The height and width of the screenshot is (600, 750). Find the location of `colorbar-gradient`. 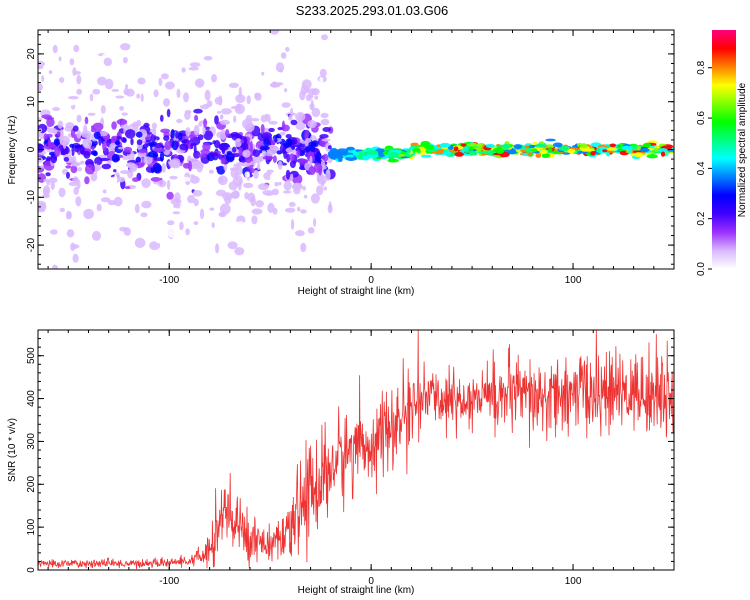

colorbar-gradient is located at coordinates (724, 149).